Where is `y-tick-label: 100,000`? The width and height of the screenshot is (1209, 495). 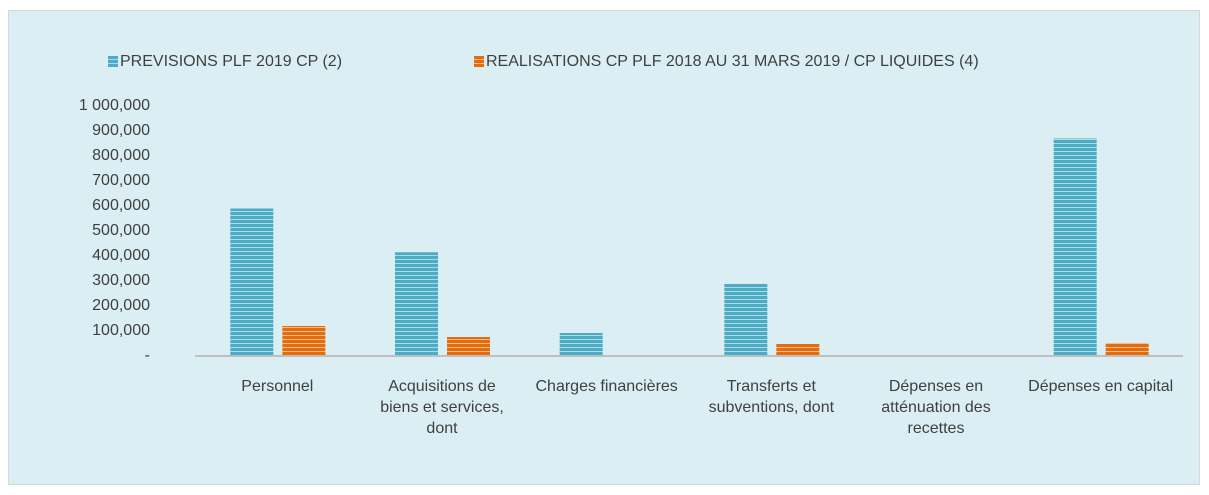 y-tick-label: 100,000 is located at coordinates (121, 330).